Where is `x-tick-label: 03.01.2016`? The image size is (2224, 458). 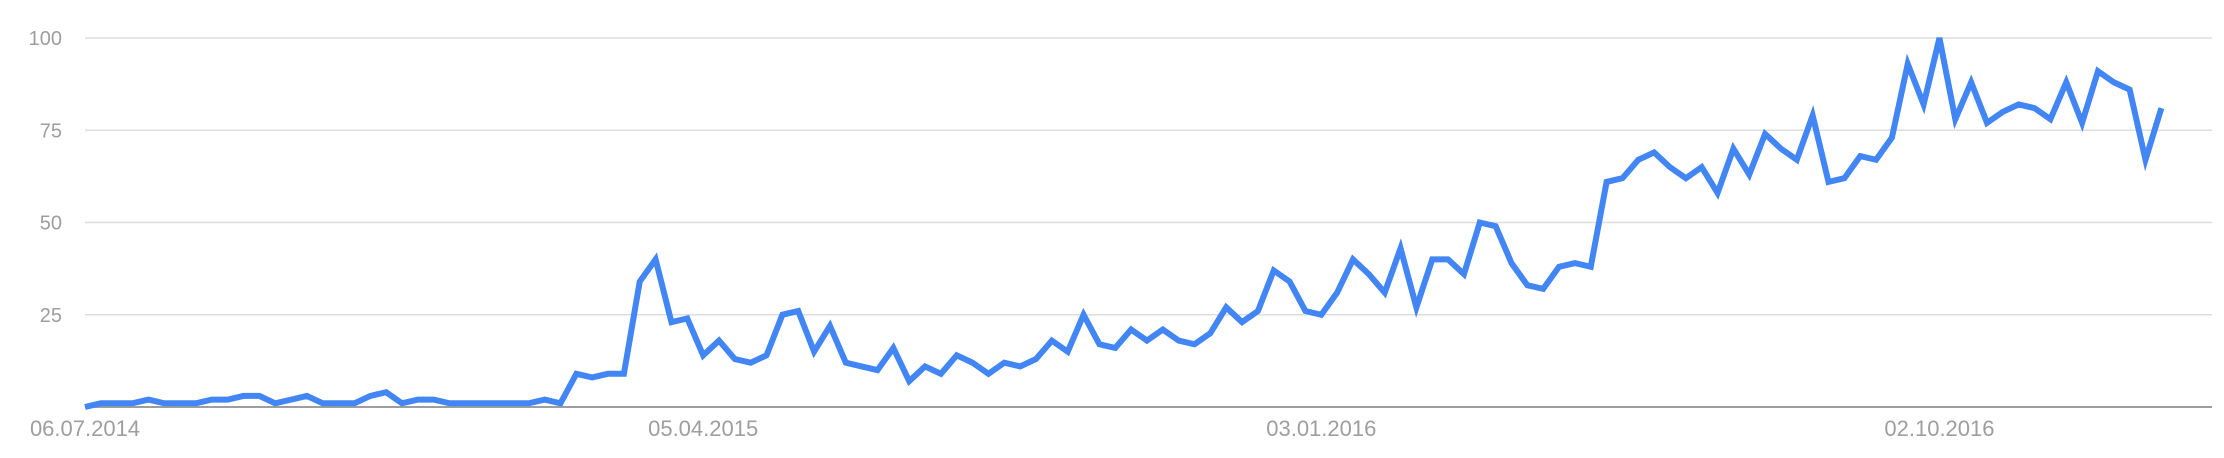
x-tick-label: 03.01.2016 is located at coordinates (1321, 428).